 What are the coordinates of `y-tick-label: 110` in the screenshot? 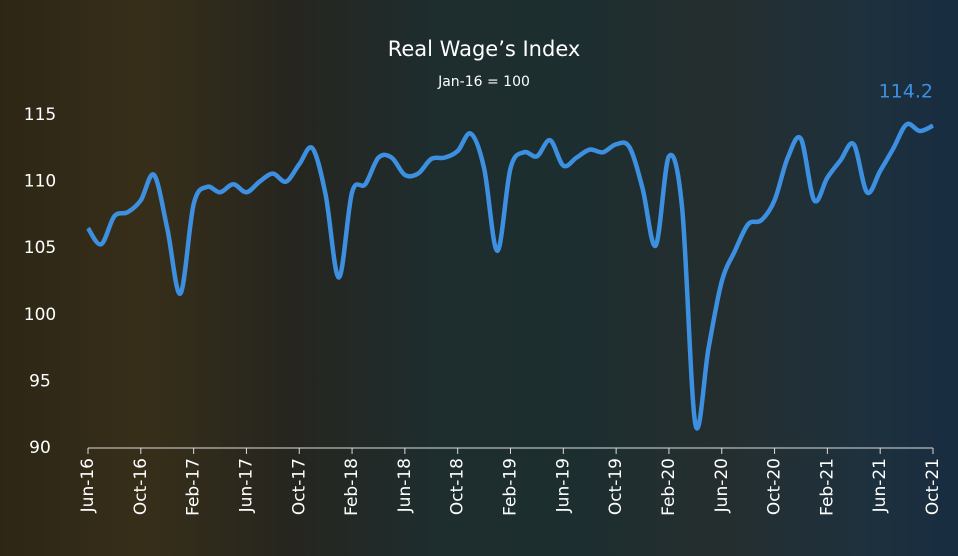 It's located at (40, 182).